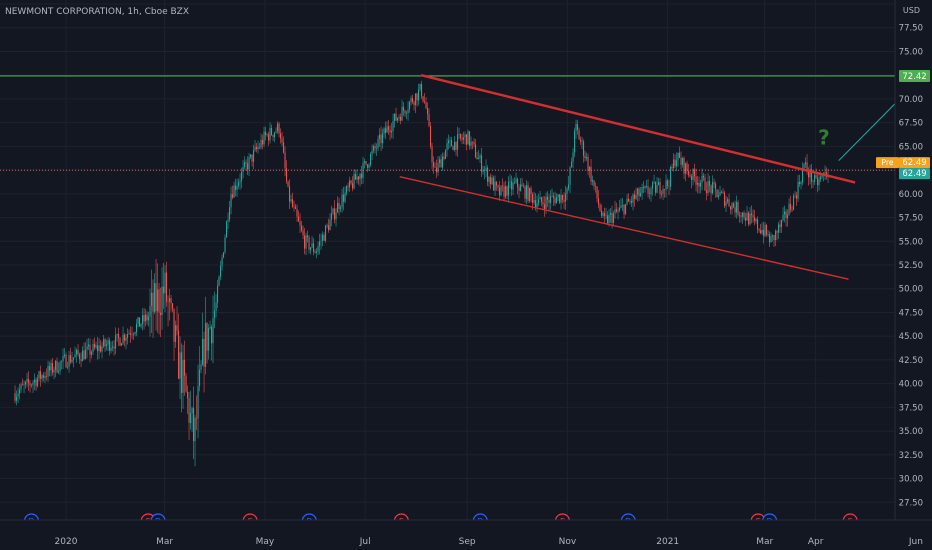 This screenshot has width=932, height=550. Describe the element at coordinates (489, 542) in the screenshot. I see `time-axis: 2020 Mar May Jul Sep Nov 2021 Mar Apr Jun` at that location.